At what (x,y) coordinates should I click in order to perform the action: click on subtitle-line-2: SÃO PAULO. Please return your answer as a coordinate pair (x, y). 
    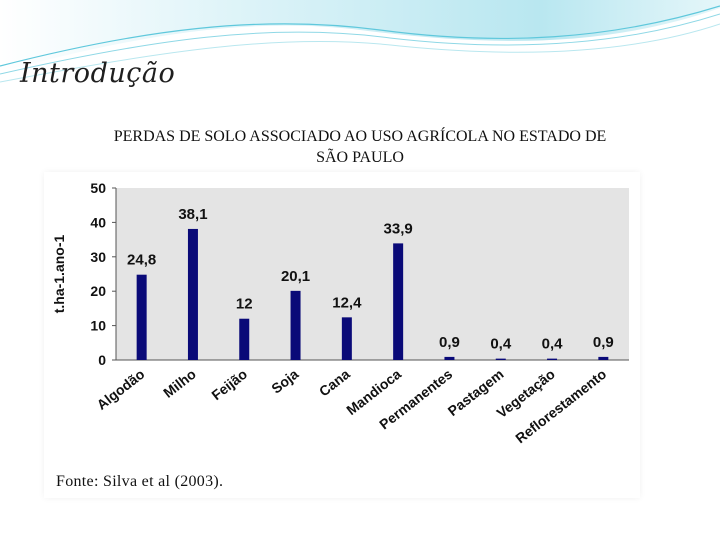
    Looking at the image, I should click on (360, 157).